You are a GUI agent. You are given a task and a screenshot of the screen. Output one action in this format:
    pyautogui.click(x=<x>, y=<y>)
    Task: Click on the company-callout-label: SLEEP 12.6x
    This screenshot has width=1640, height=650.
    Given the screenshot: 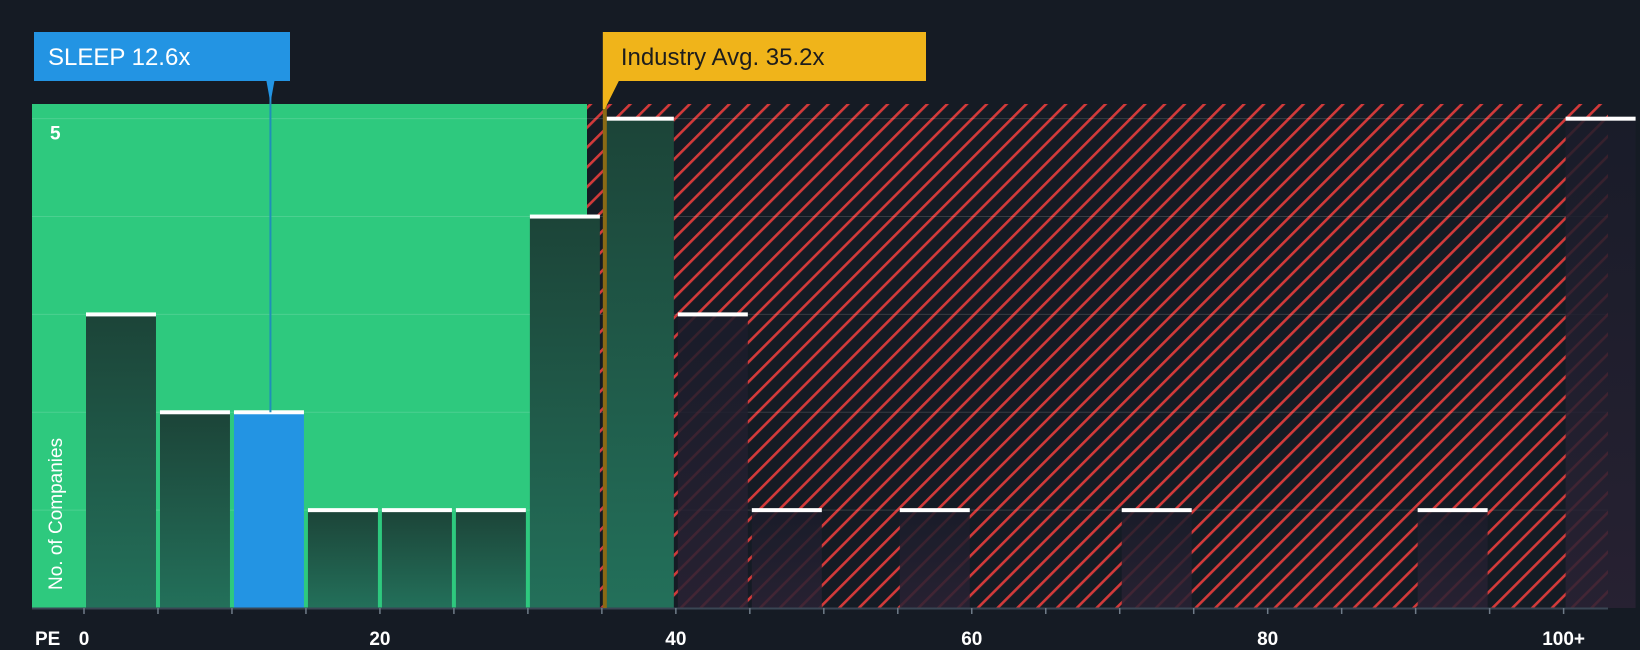 What is the action you would take?
    pyautogui.click(x=119, y=57)
    